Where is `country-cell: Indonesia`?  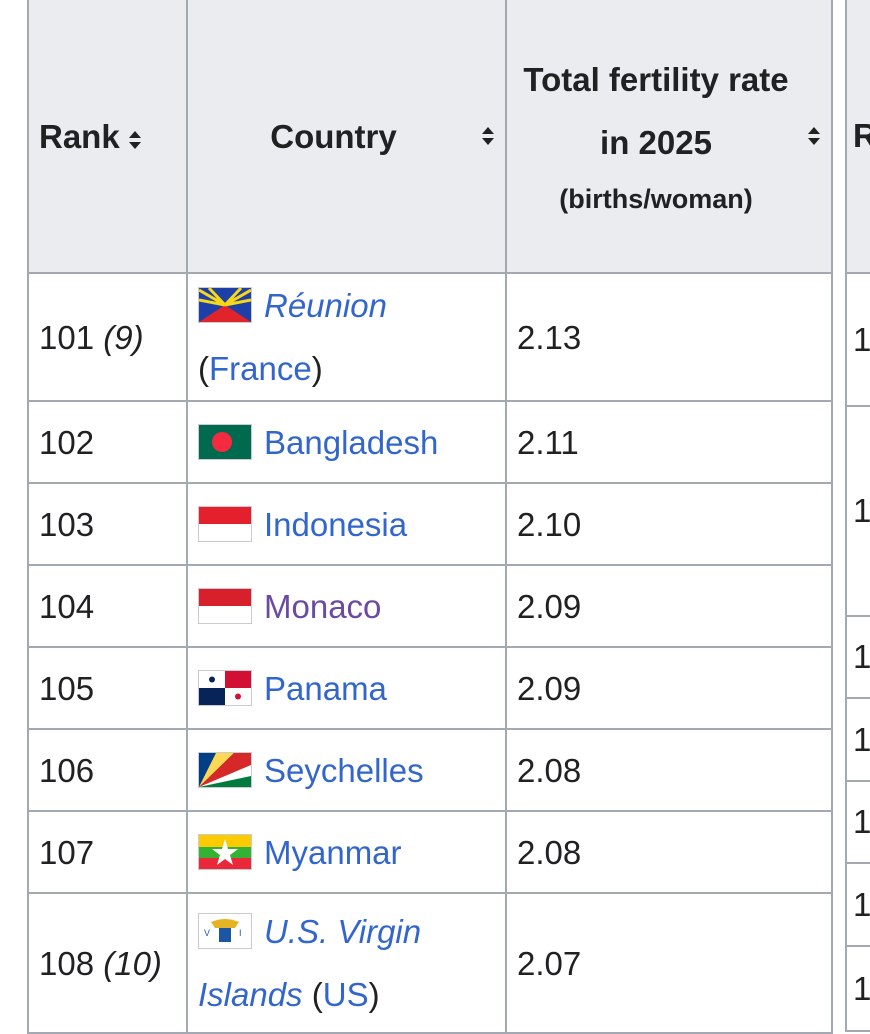 country-cell: Indonesia is located at coordinates (346, 524).